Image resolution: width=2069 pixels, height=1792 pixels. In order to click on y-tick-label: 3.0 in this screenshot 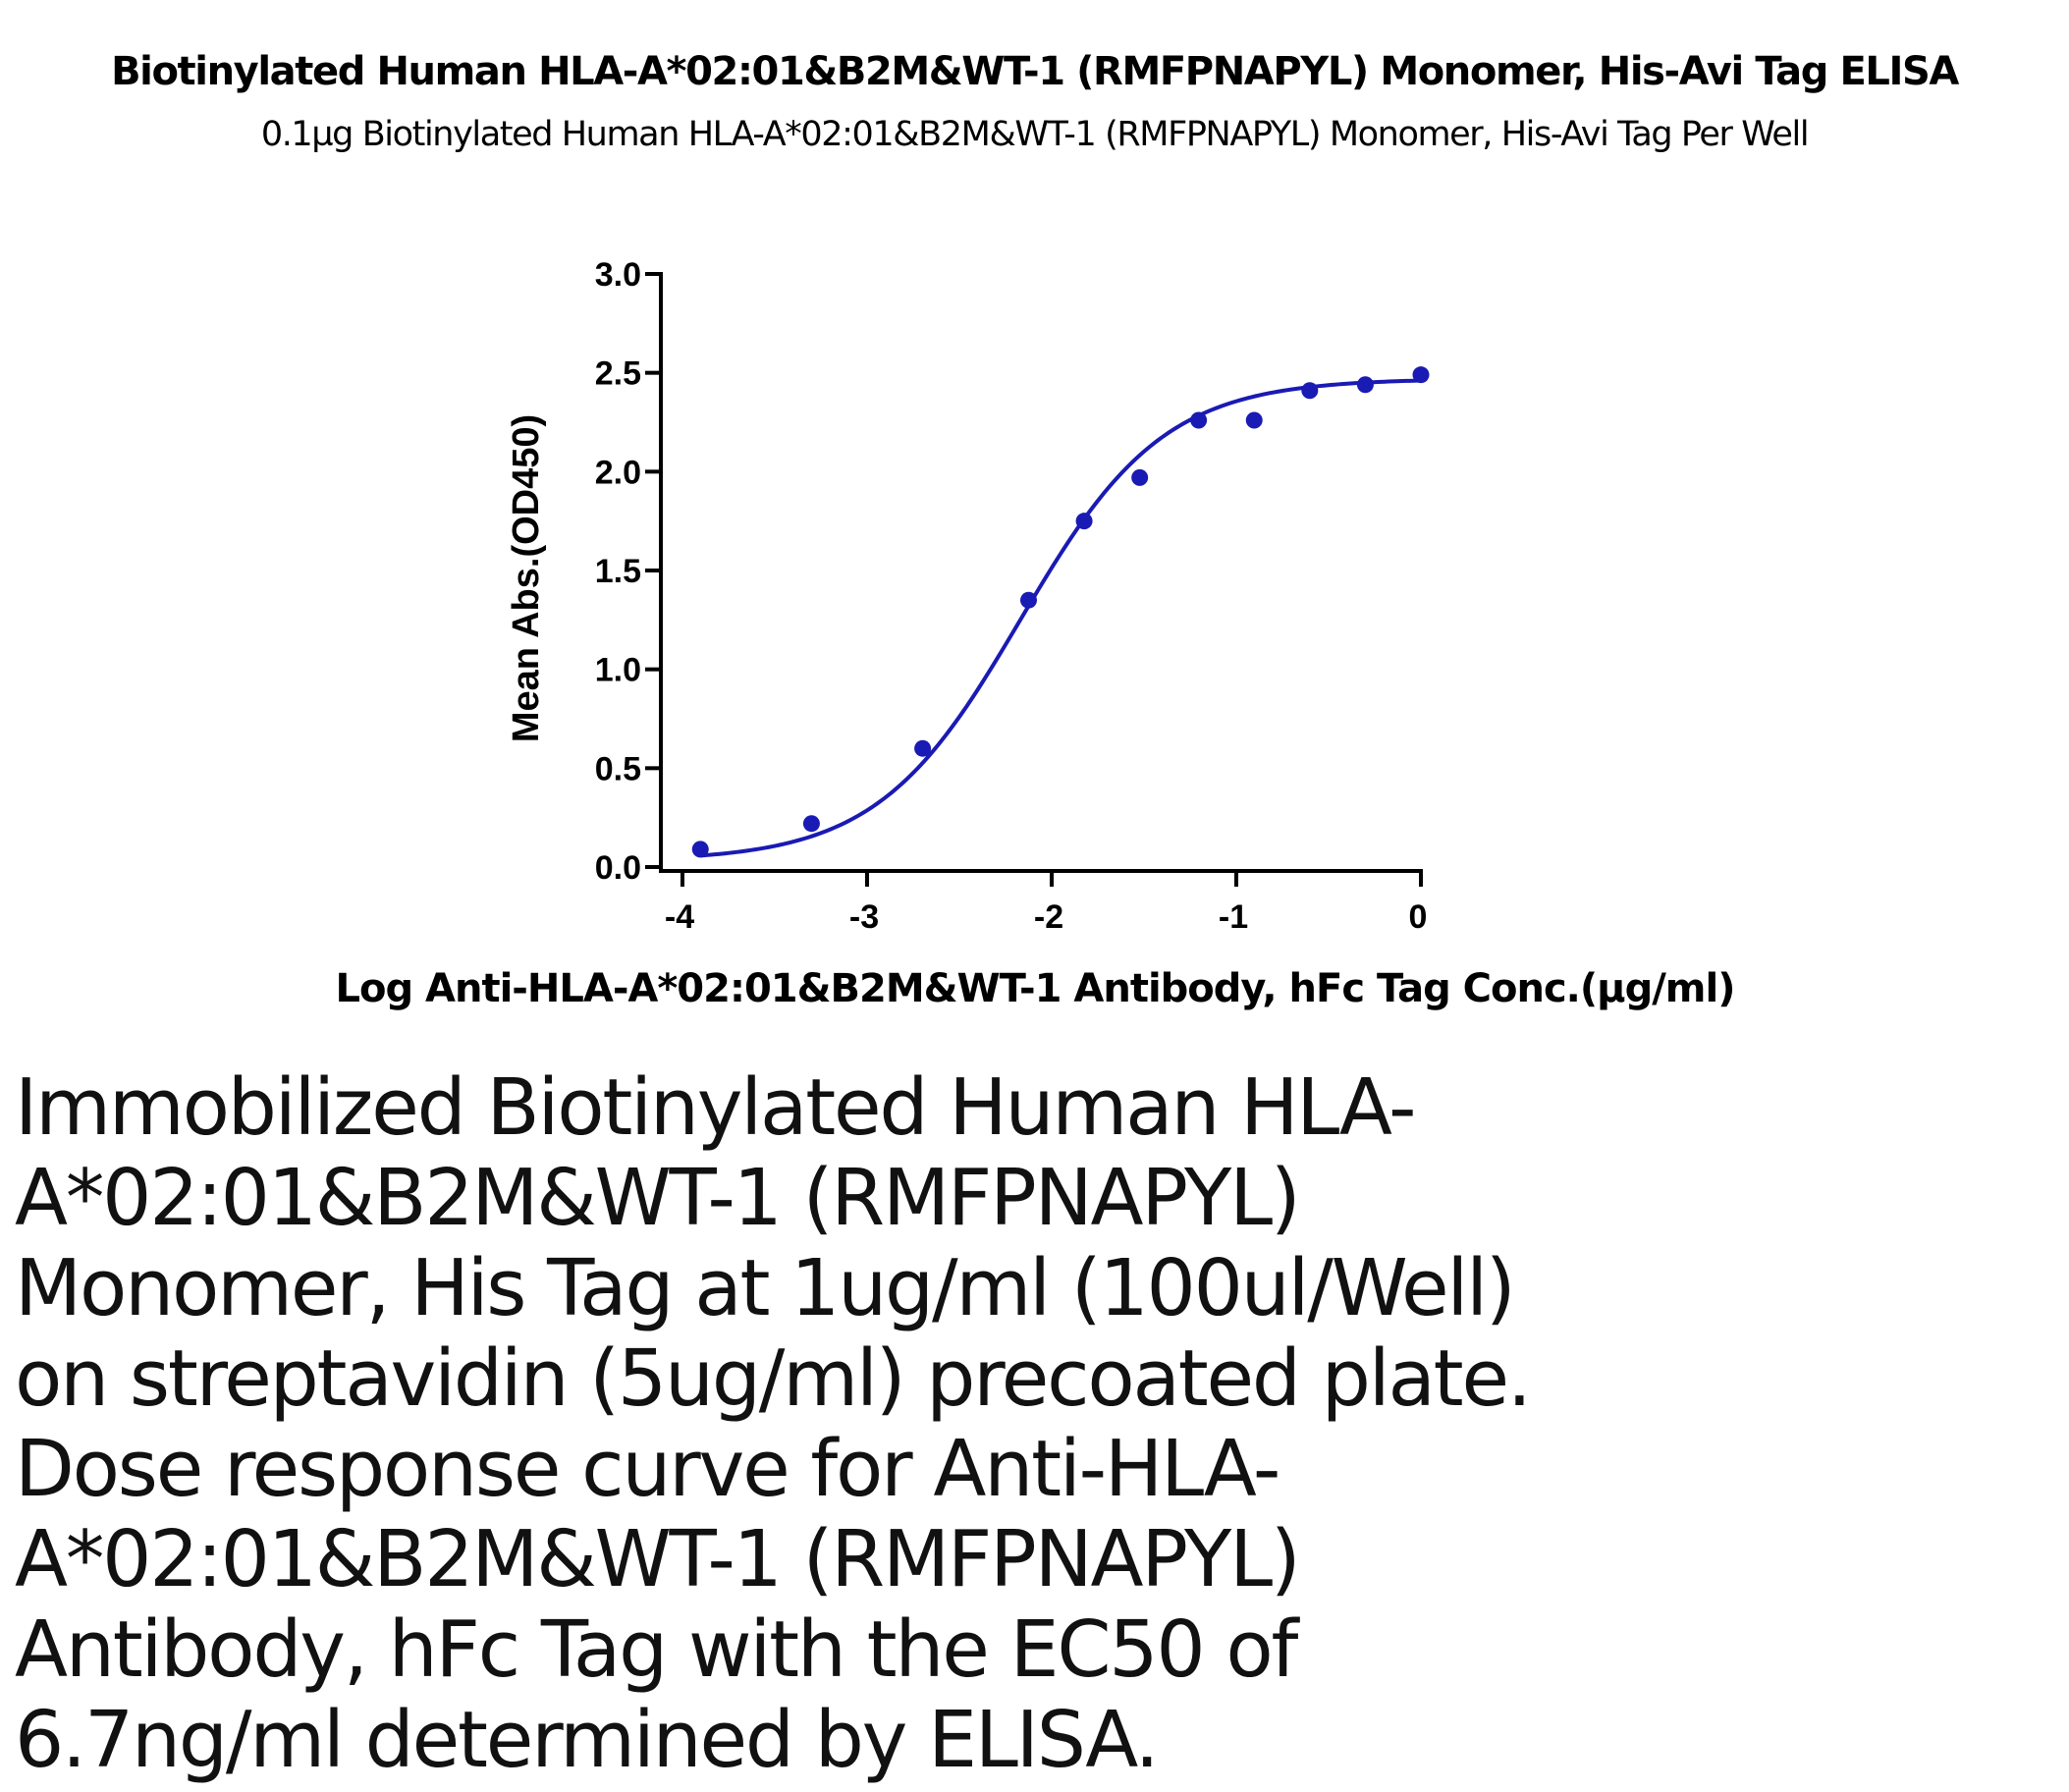, I will do `click(618, 275)`.